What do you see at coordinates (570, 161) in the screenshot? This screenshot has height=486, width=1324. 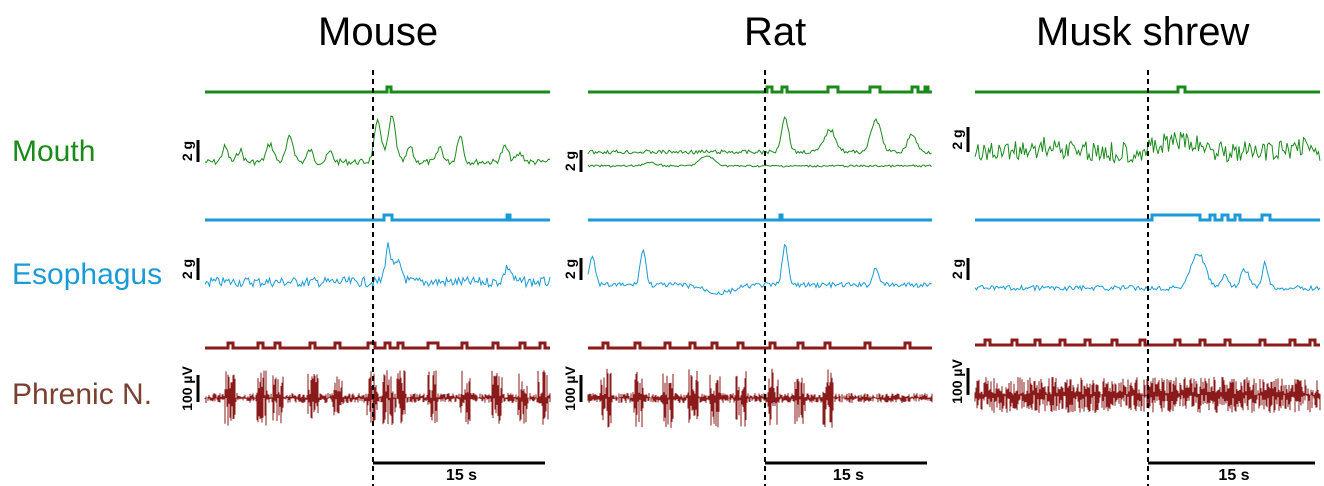 I see `rat-mouth-scale-label: 2 g` at bounding box center [570, 161].